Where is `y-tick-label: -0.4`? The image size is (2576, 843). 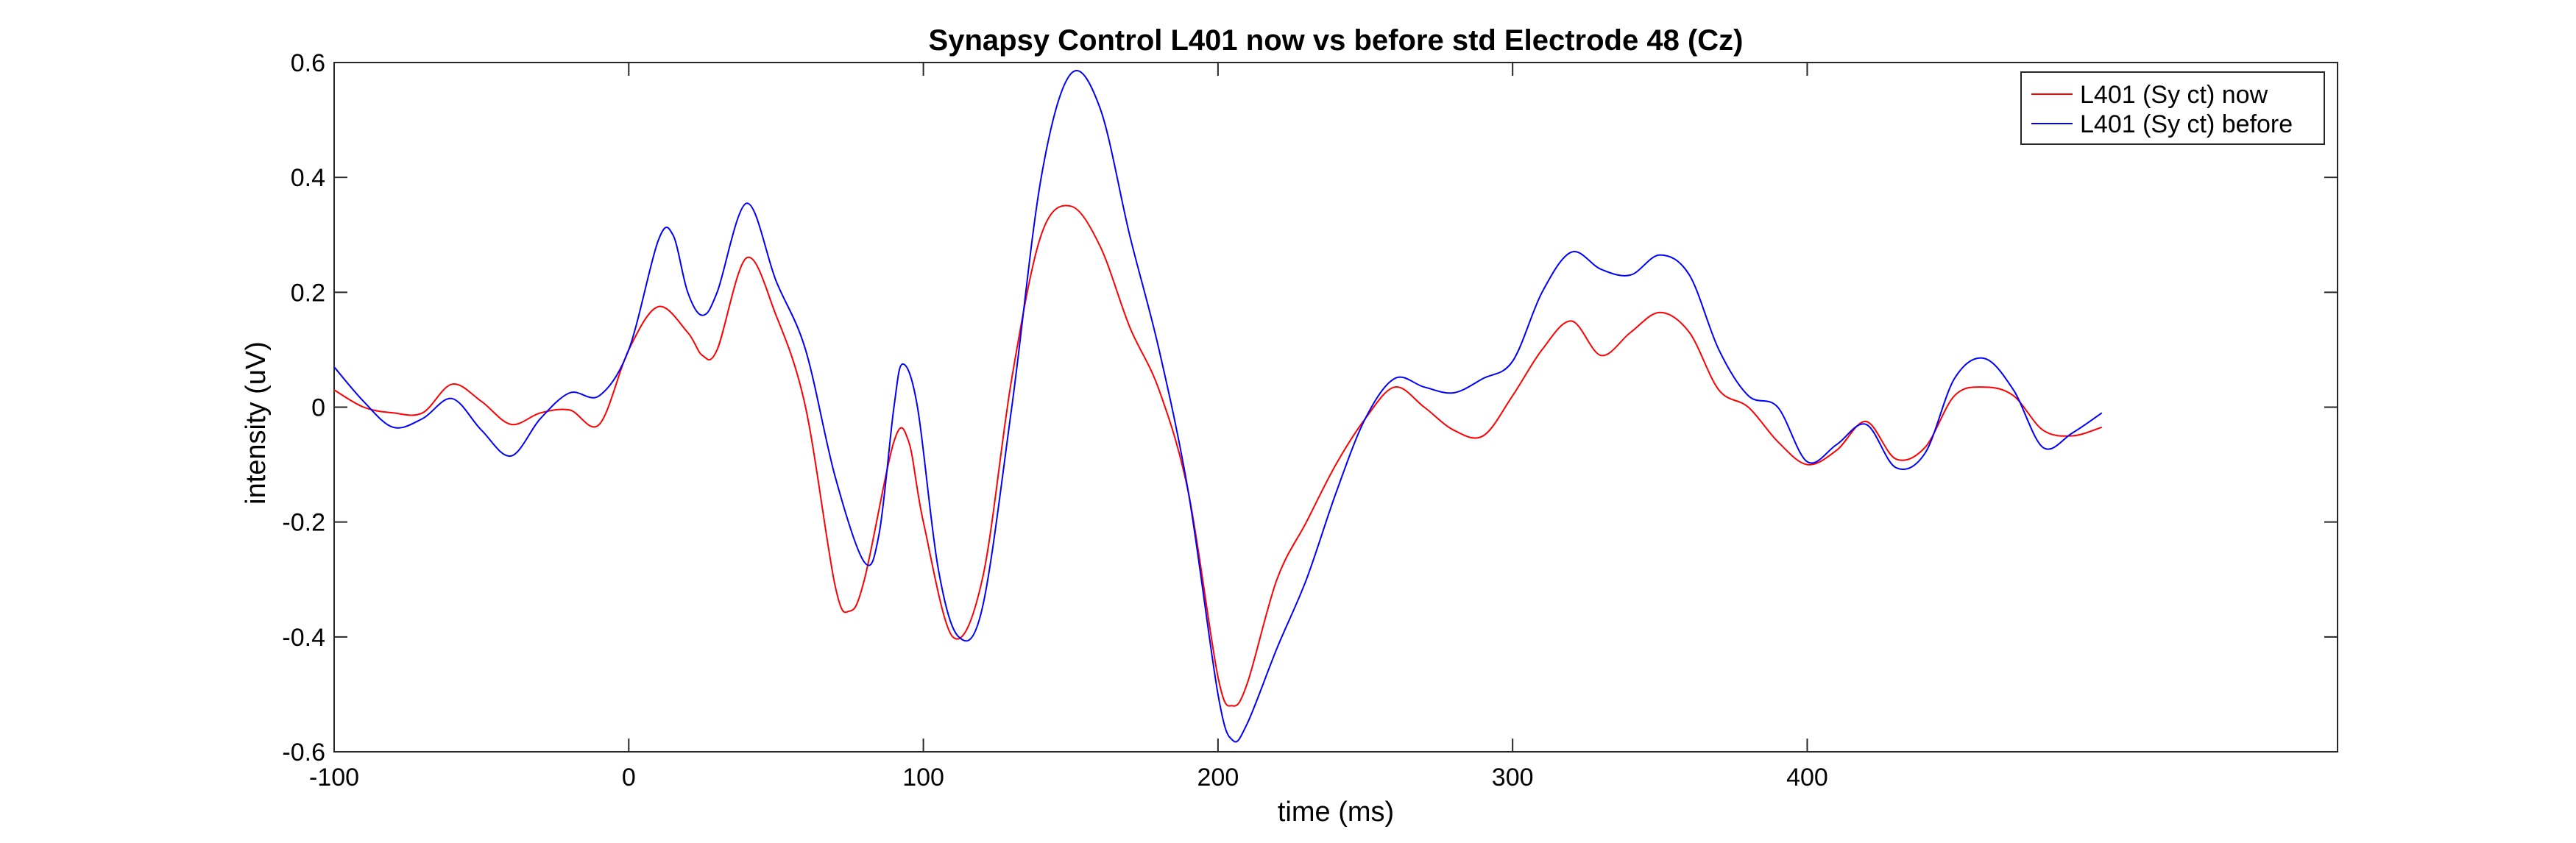 y-tick-label: -0.4 is located at coordinates (303, 638).